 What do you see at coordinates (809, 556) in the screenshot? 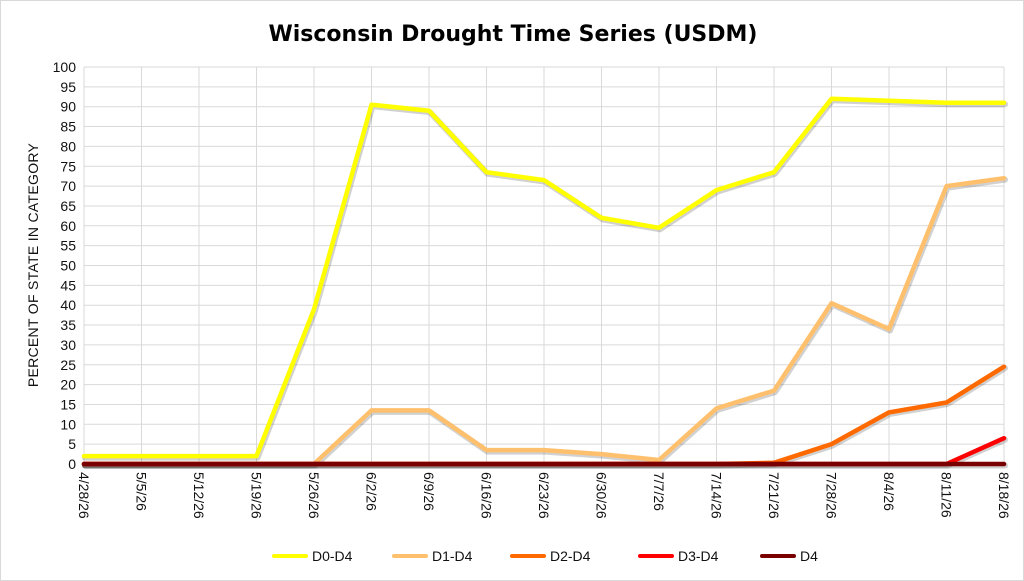
I see `legend-label: D4` at bounding box center [809, 556].